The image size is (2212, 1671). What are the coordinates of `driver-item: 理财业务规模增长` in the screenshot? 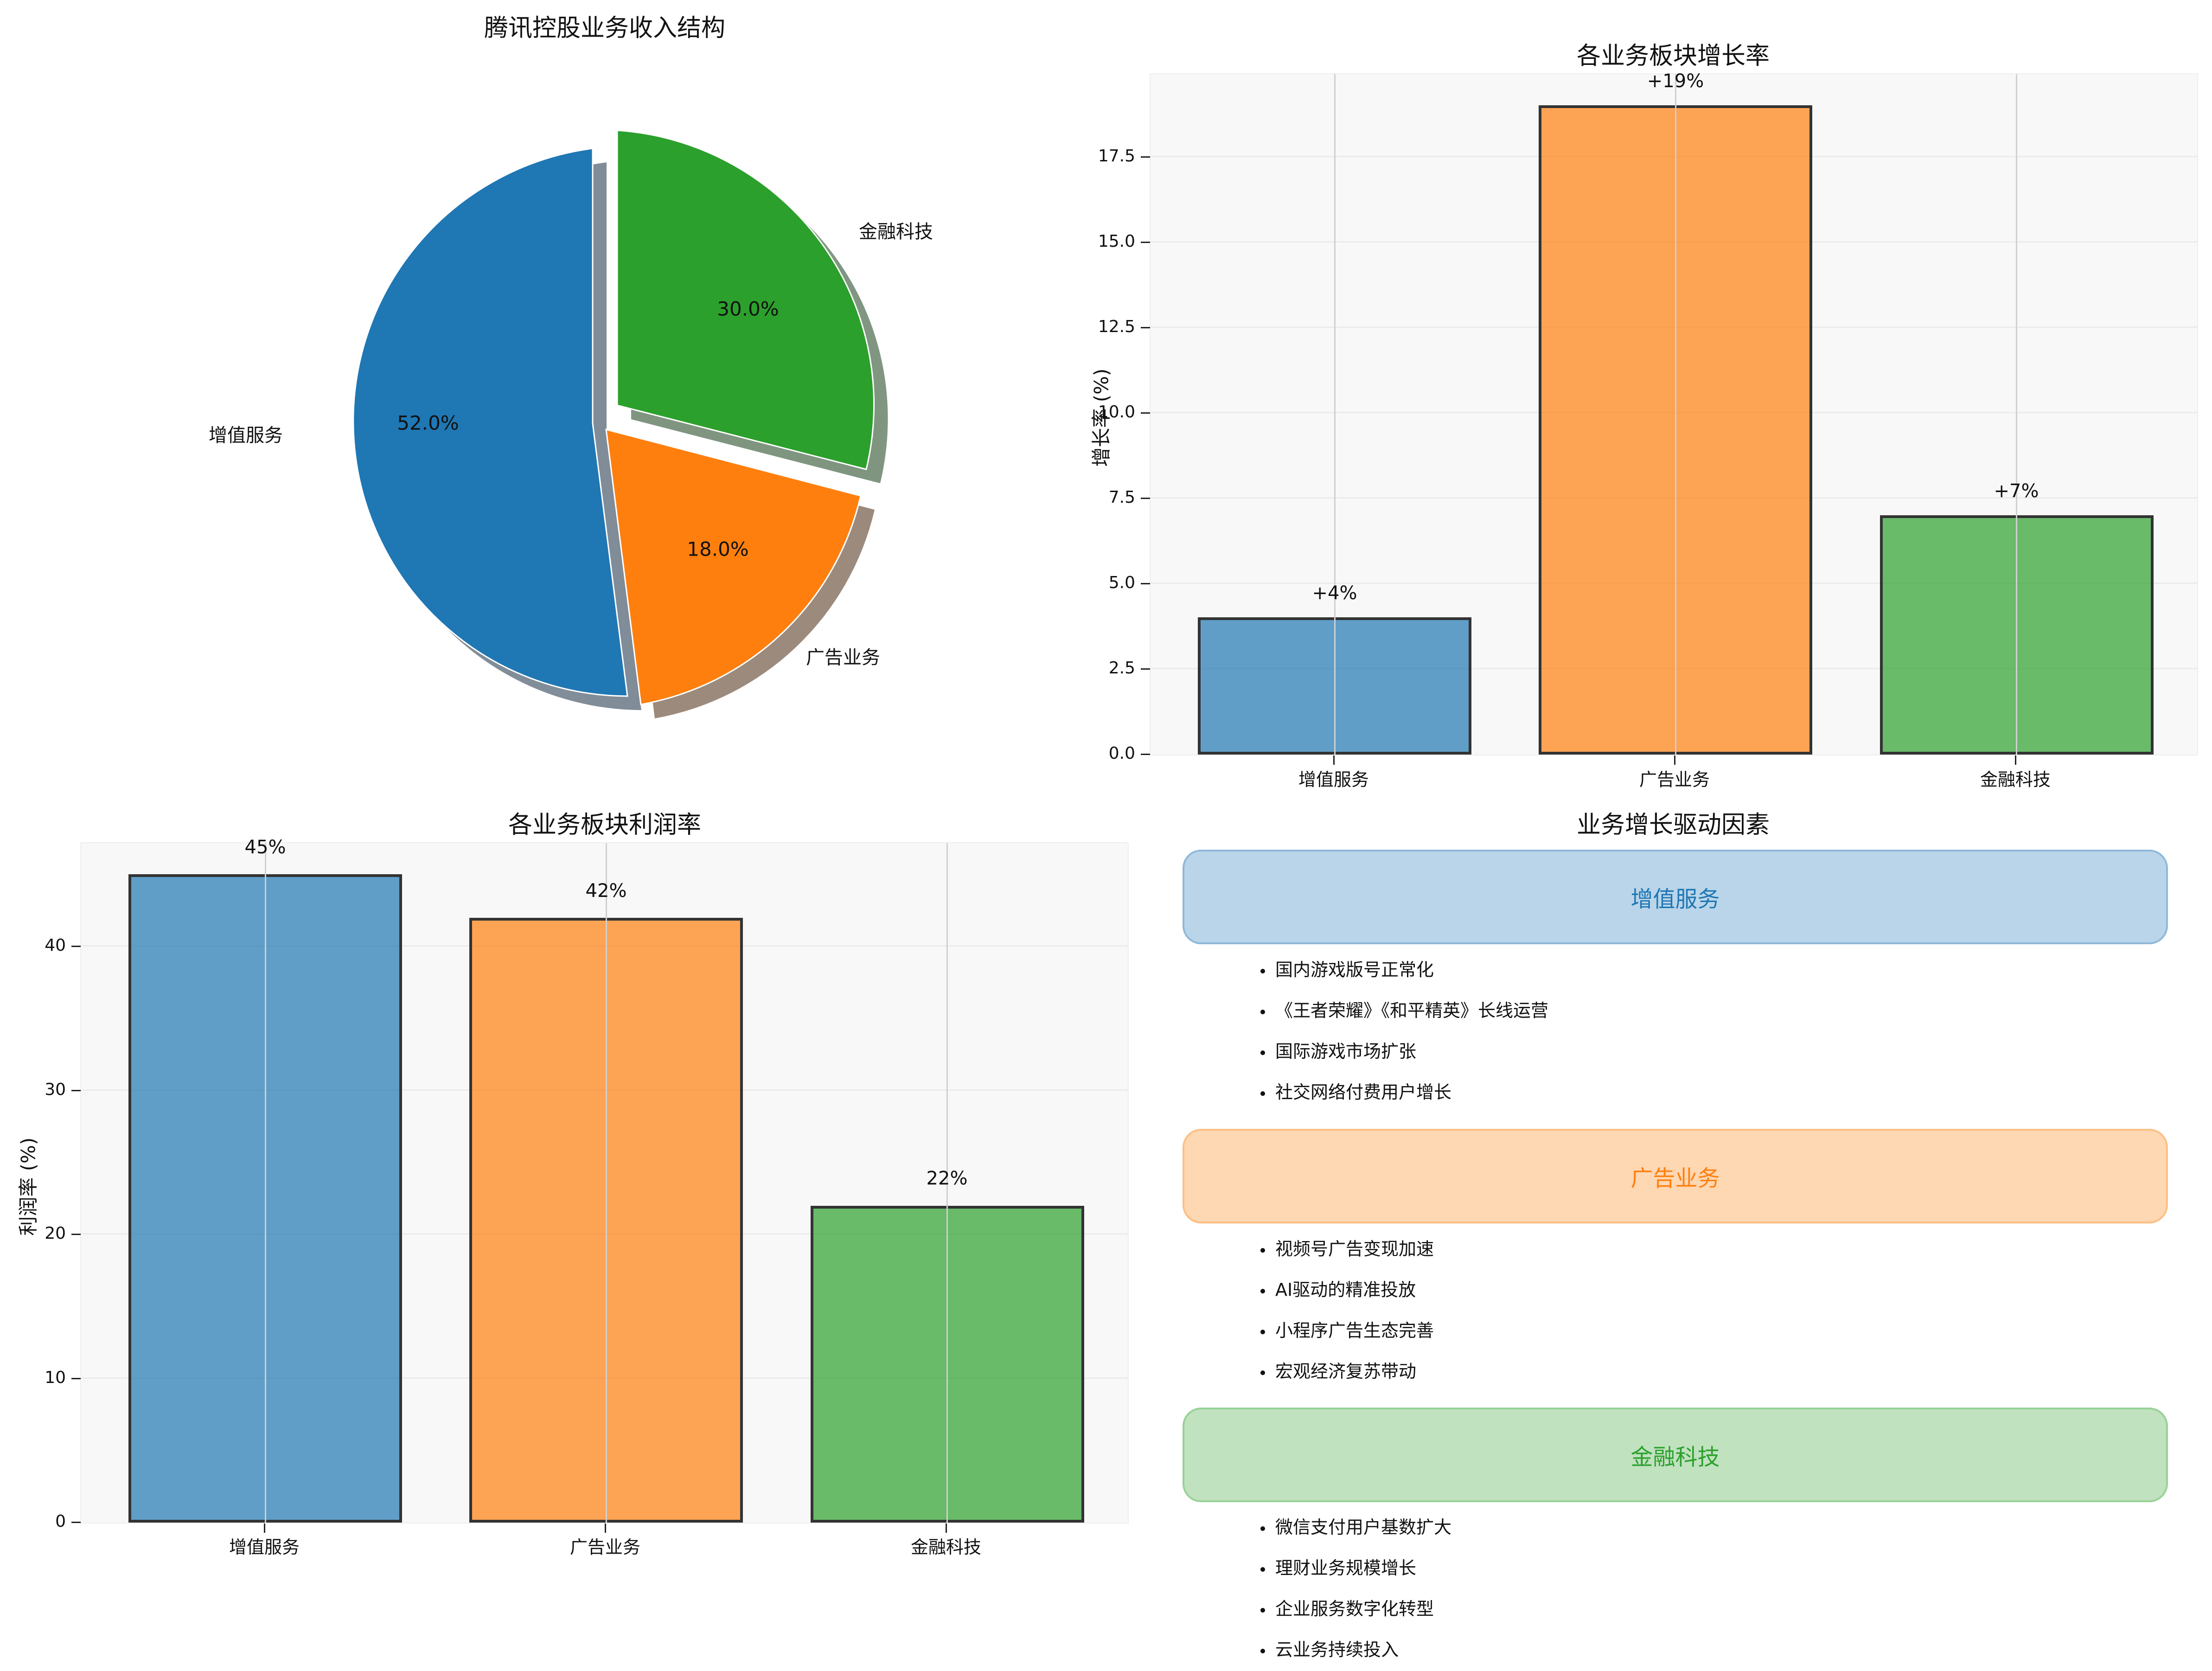 It's located at (1338, 1567).